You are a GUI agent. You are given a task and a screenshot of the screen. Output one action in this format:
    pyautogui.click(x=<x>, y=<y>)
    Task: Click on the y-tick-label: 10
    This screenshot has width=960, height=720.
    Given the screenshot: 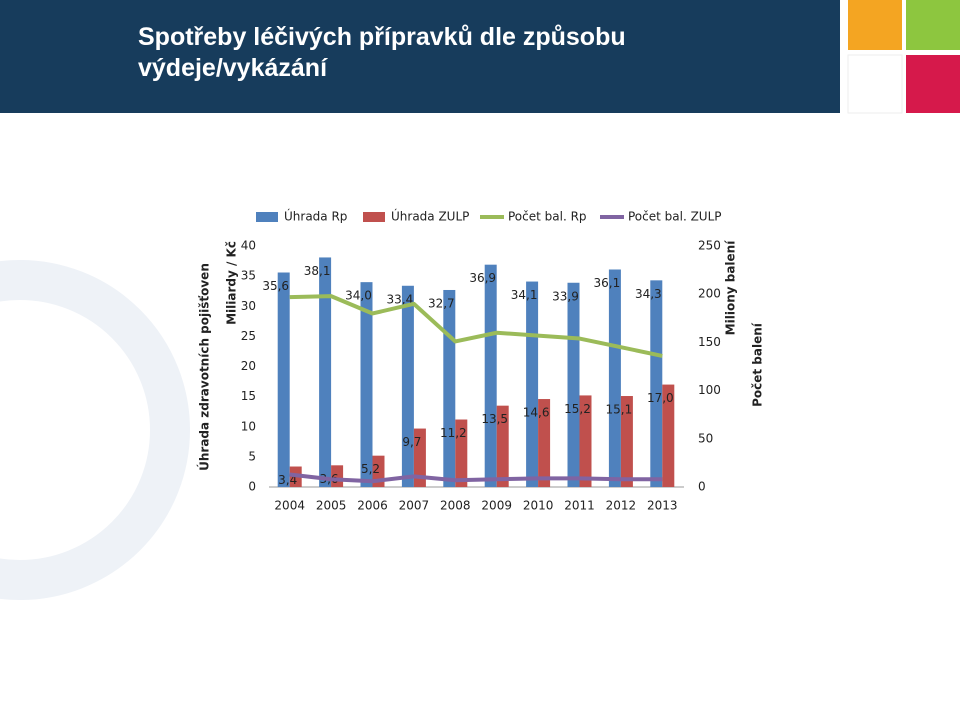 What is the action you would take?
    pyautogui.click(x=248, y=426)
    